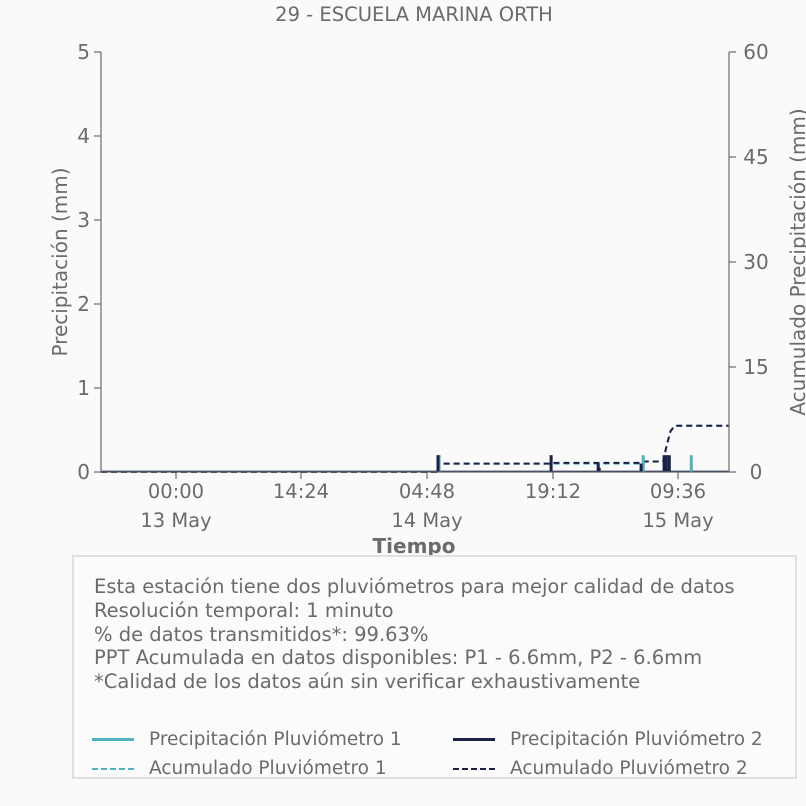 This screenshot has width=806, height=806. What do you see at coordinates (796, 261) in the screenshot?
I see `y-axis-label-right: Acumulado Precipitación (mm)` at bounding box center [796, 261].